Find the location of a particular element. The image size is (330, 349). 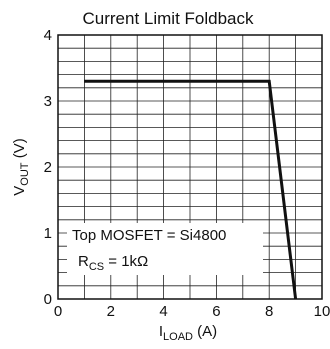

y-tick-label: 3 is located at coordinates (48, 101).